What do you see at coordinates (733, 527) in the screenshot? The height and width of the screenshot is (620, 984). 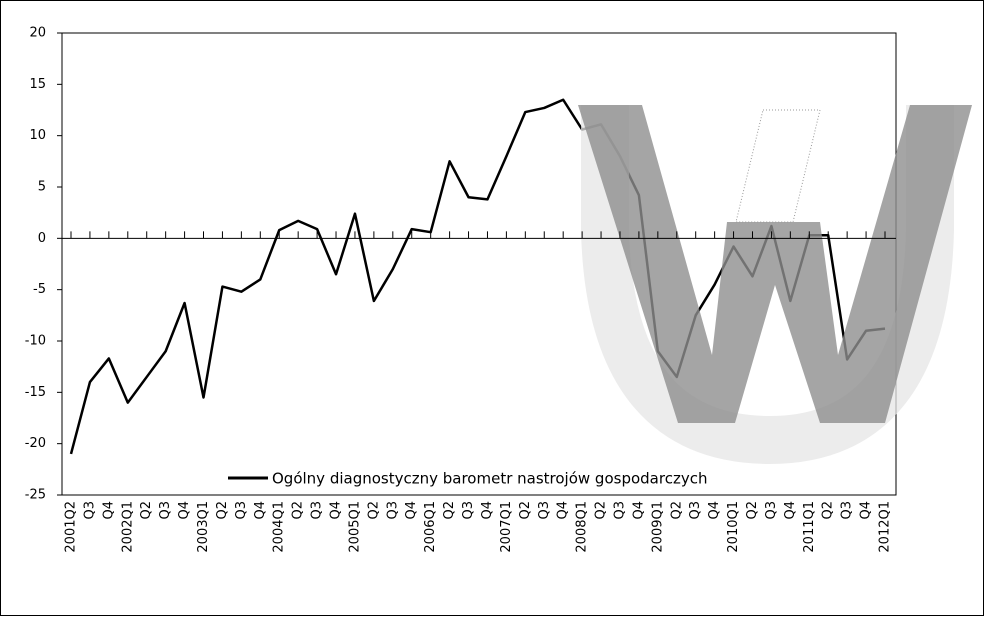 I see `x-tick-label: 2010Q1` at bounding box center [733, 527].